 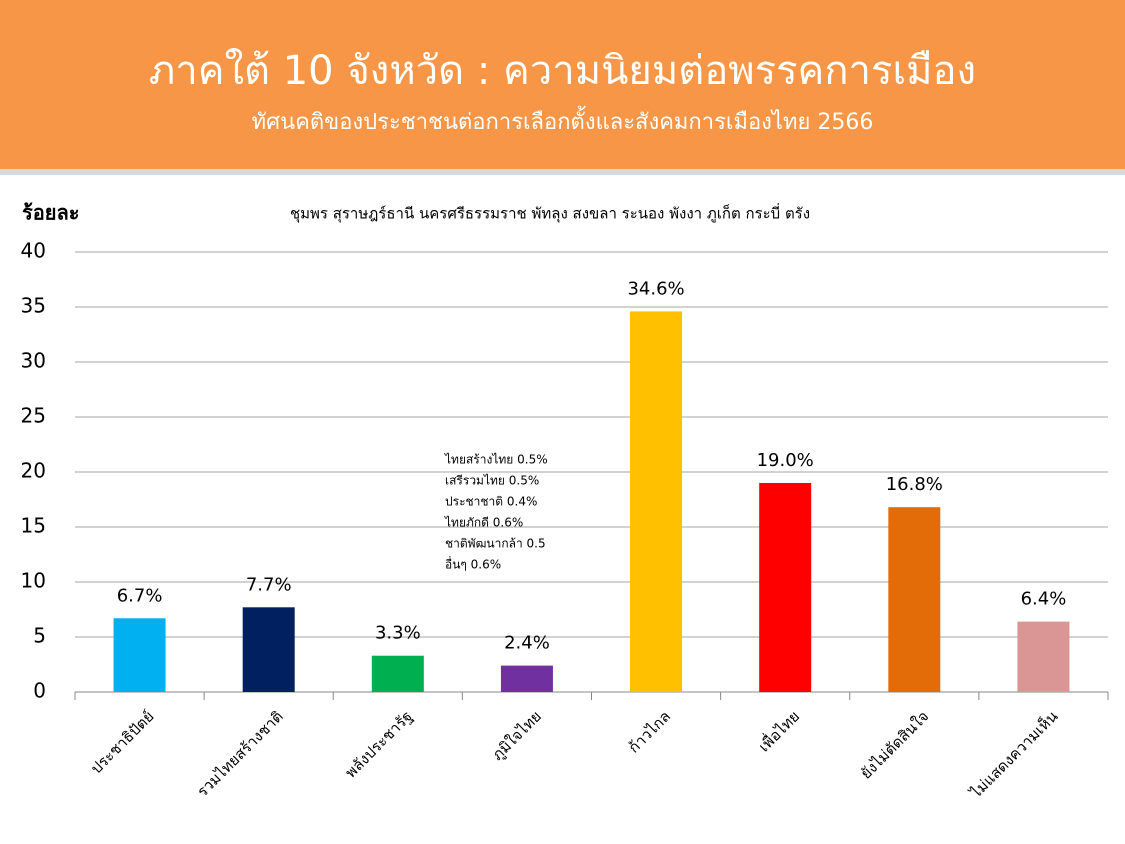 I want to click on y-axis-label: ร้อยละ, so click(x=50, y=213).